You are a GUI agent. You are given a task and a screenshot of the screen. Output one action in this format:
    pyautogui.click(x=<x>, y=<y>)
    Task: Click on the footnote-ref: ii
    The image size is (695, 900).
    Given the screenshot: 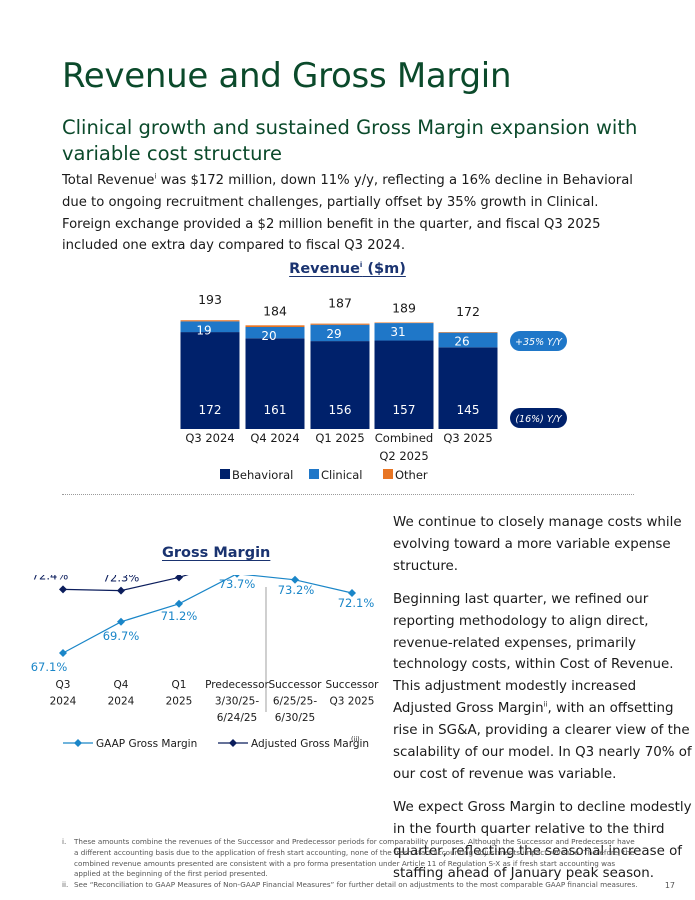 What is the action you would take?
    pyautogui.click(x=545, y=704)
    